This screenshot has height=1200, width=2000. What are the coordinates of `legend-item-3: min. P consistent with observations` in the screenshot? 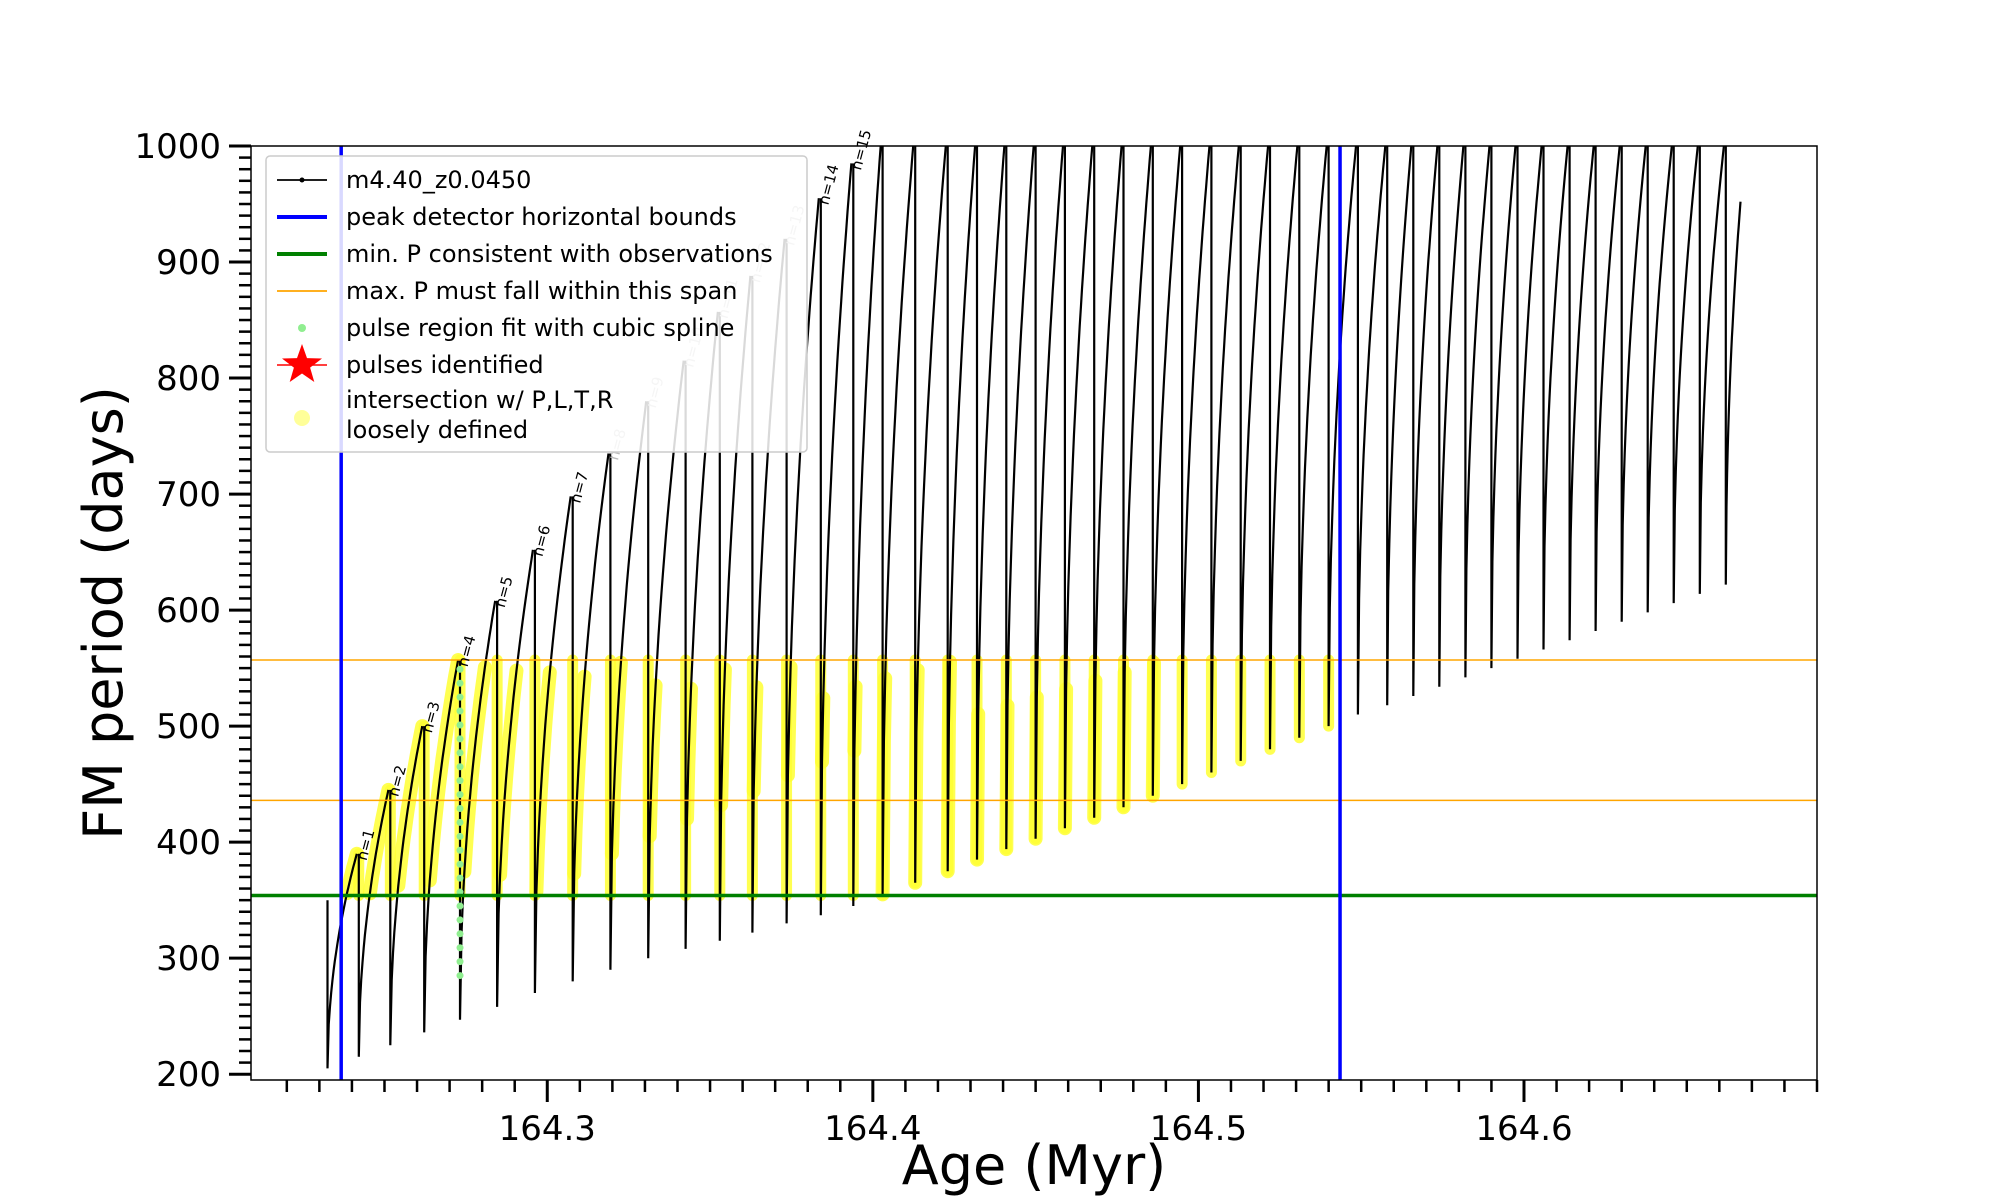 It's located at (525, 254).